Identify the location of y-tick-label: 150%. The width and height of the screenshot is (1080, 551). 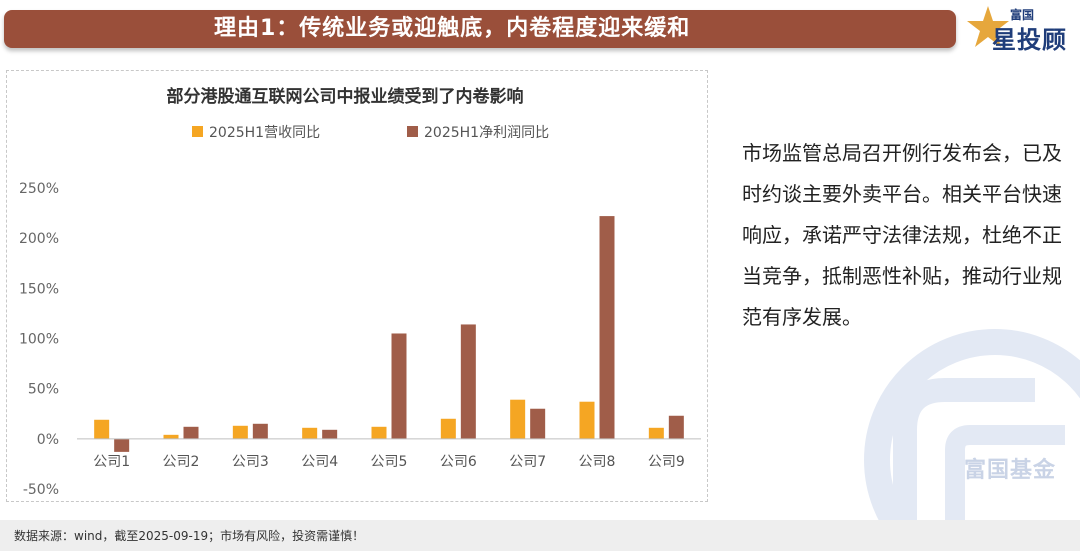
(39, 289).